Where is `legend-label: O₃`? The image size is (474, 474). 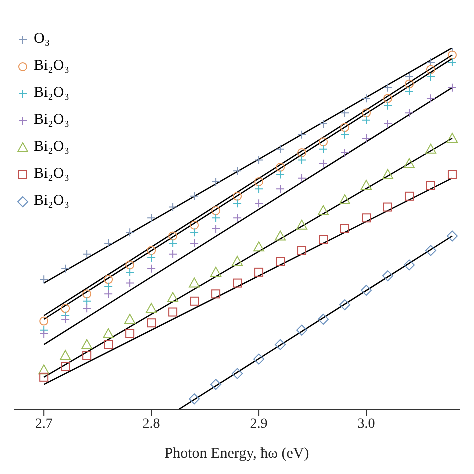
legend-label: O₃ is located at coordinates (42, 39).